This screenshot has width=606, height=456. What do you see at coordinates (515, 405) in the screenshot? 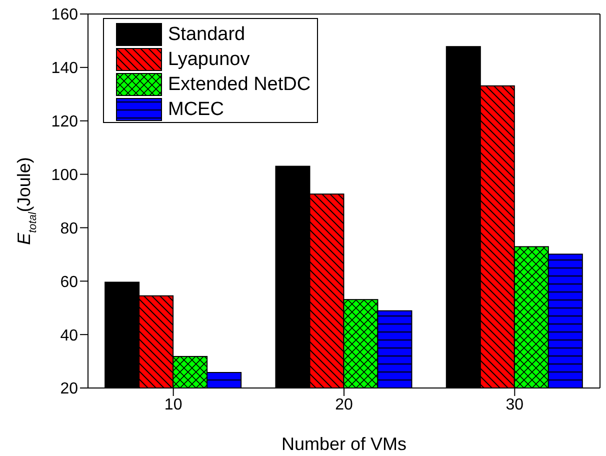
I see `x-tick-label: 30` at bounding box center [515, 405].